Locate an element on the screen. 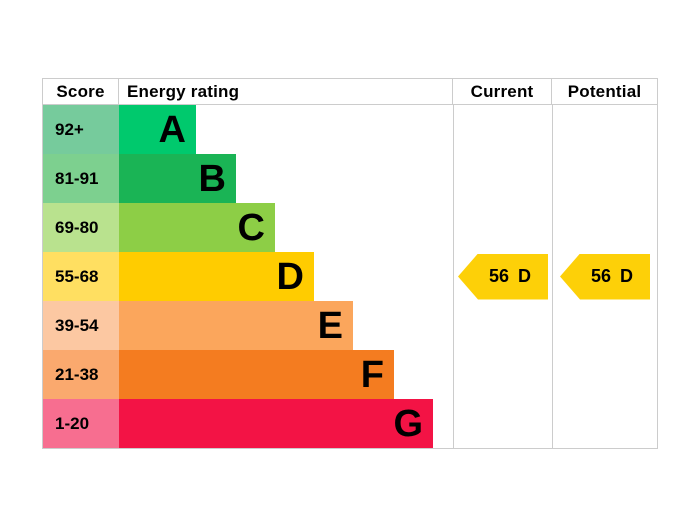 Image resolution: width=700 pixels, height=525 pixels. current-cell-c is located at coordinates (502, 227).